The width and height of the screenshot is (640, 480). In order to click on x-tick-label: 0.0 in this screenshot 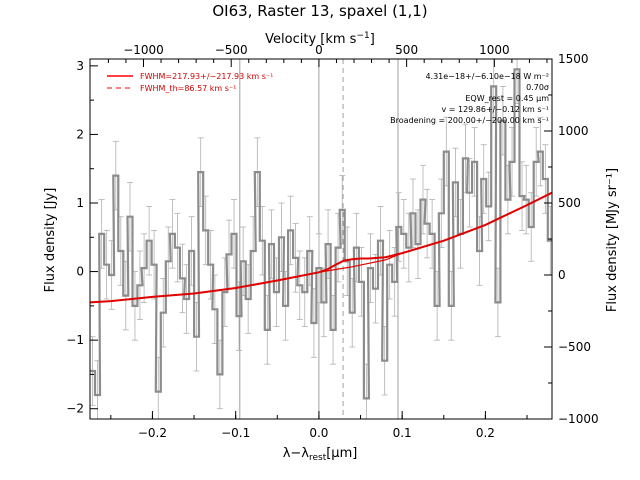, I will do `click(318, 433)`.